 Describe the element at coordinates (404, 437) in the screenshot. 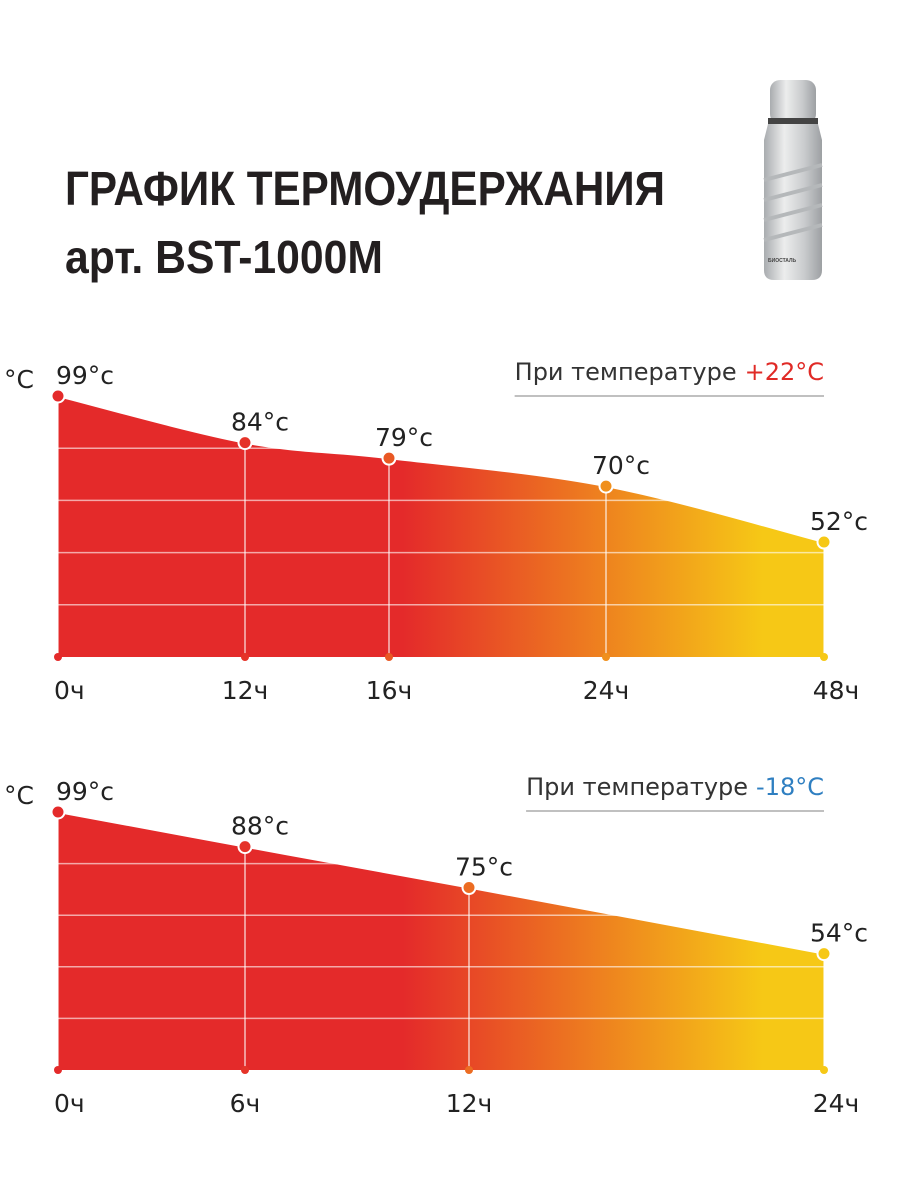

I see `value-label: 79°c` at that location.